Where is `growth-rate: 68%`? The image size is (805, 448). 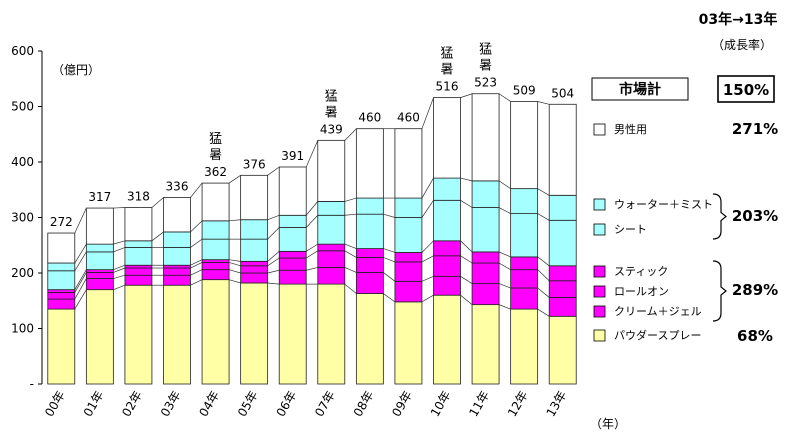 growth-rate: 68% is located at coordinates (755, 336).